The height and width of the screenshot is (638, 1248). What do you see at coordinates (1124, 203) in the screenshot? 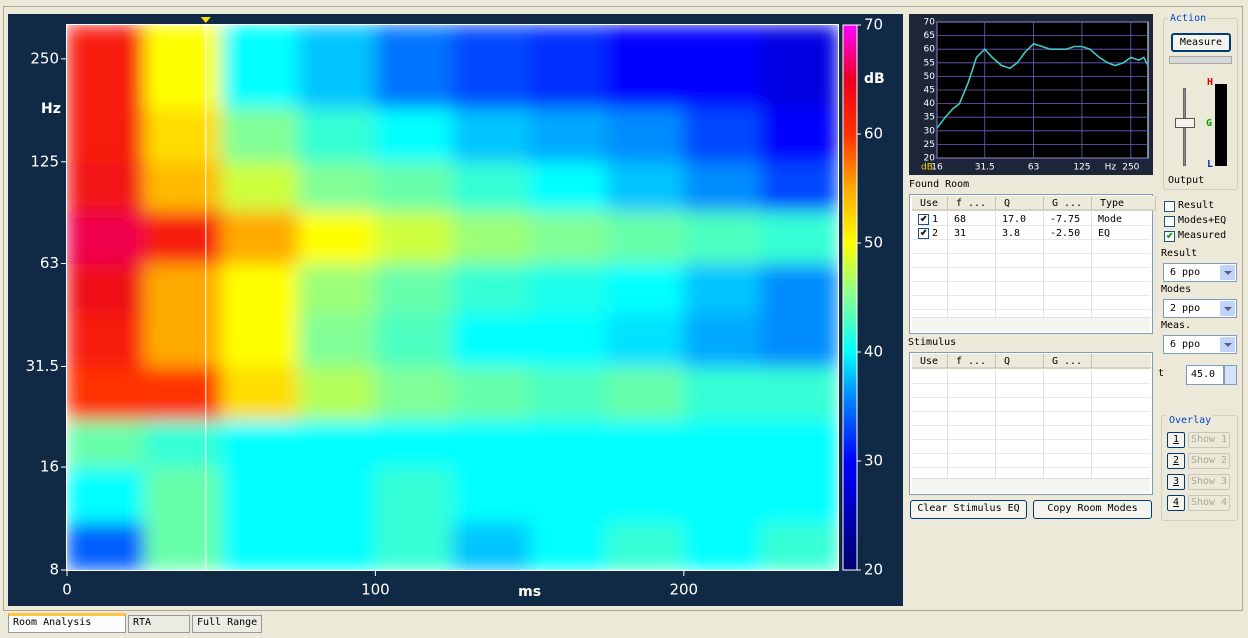
I see `column-header: Type` at bounding box center [1124, 203].